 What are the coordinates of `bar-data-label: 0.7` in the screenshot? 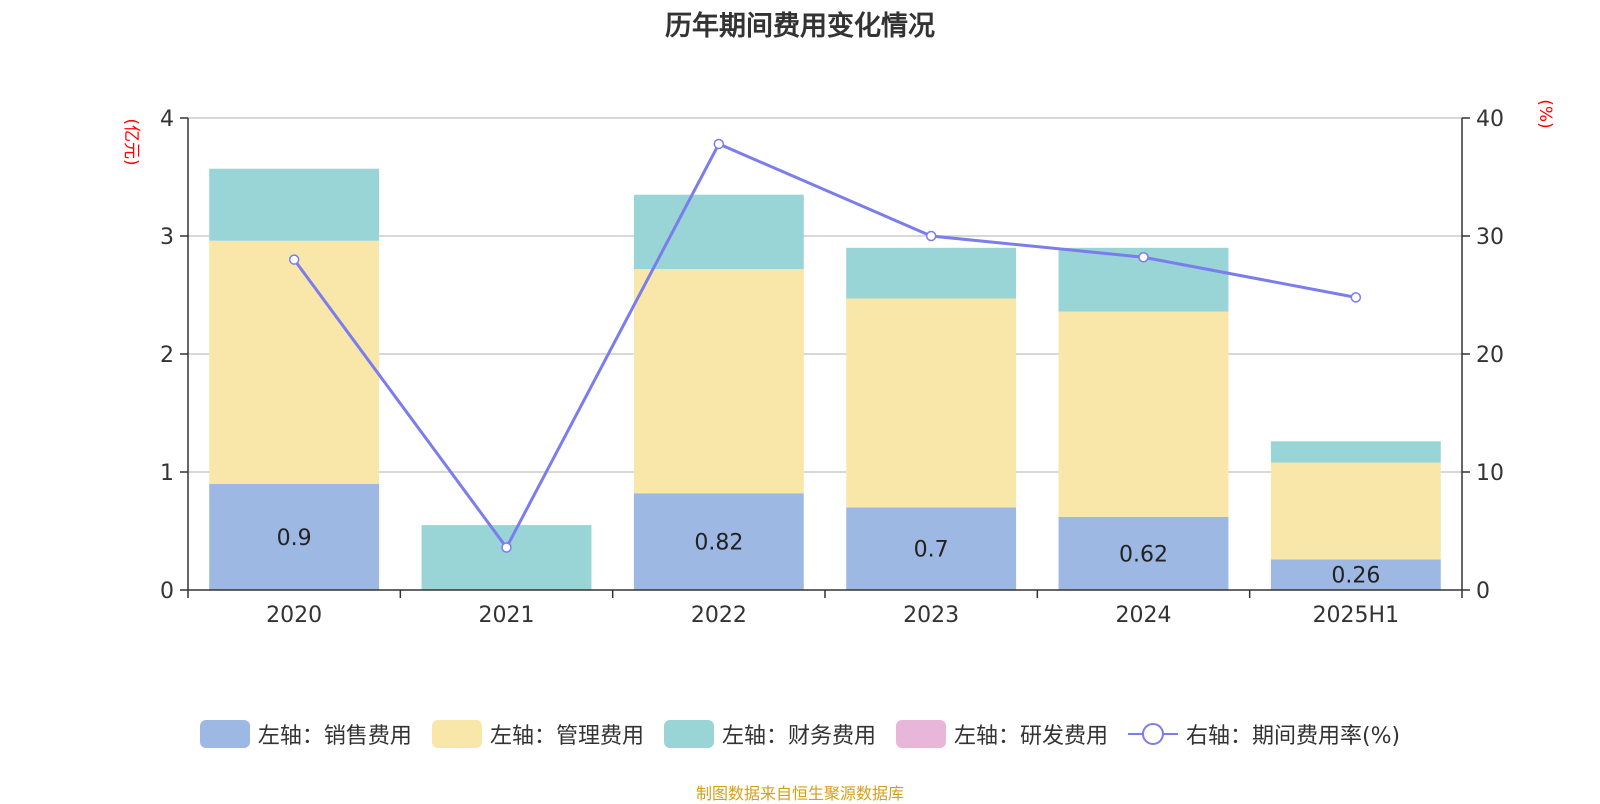 It's located at (931, 550).